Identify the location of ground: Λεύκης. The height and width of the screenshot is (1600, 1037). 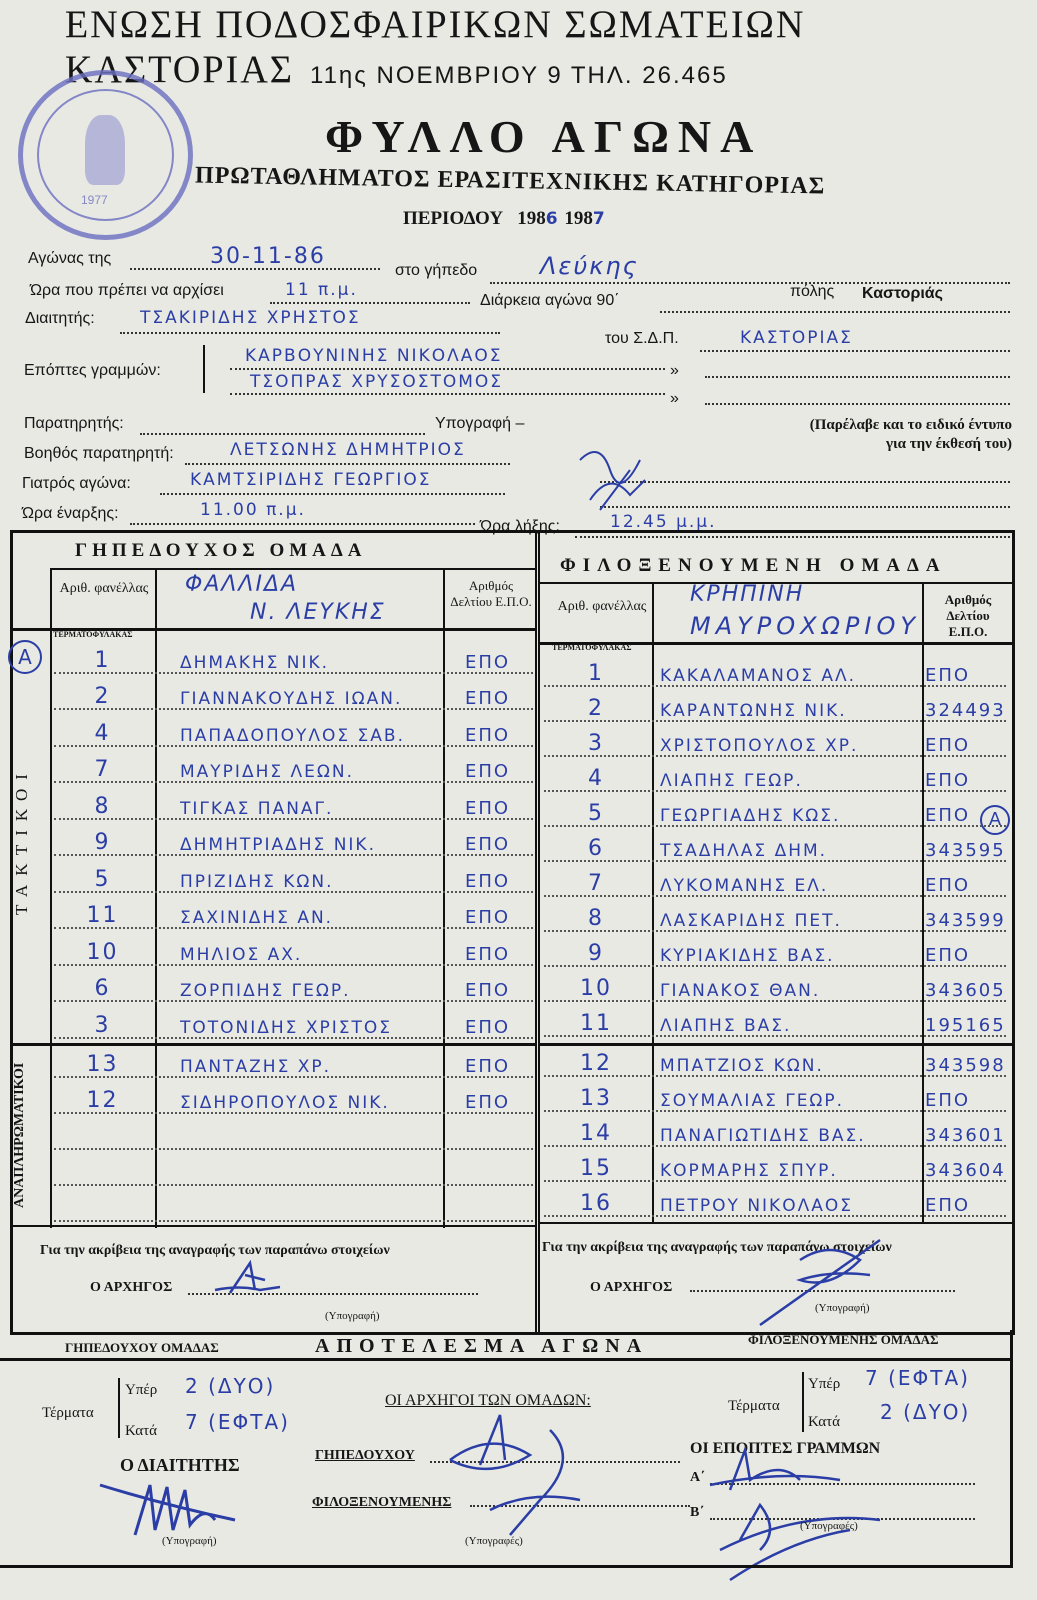
(589, 266).